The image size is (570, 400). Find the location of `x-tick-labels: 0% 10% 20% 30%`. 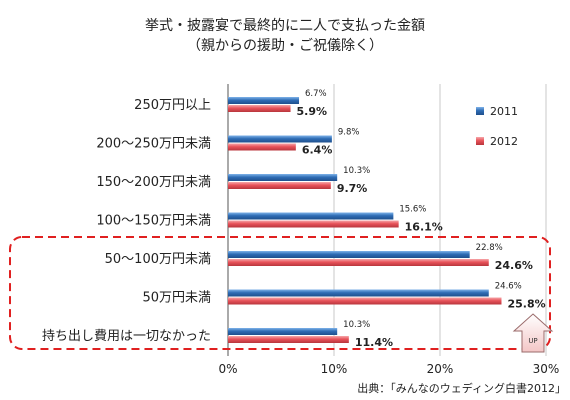

x-tick-labels: 0% 10% 20% 30% is located at coordinates (388, 369).